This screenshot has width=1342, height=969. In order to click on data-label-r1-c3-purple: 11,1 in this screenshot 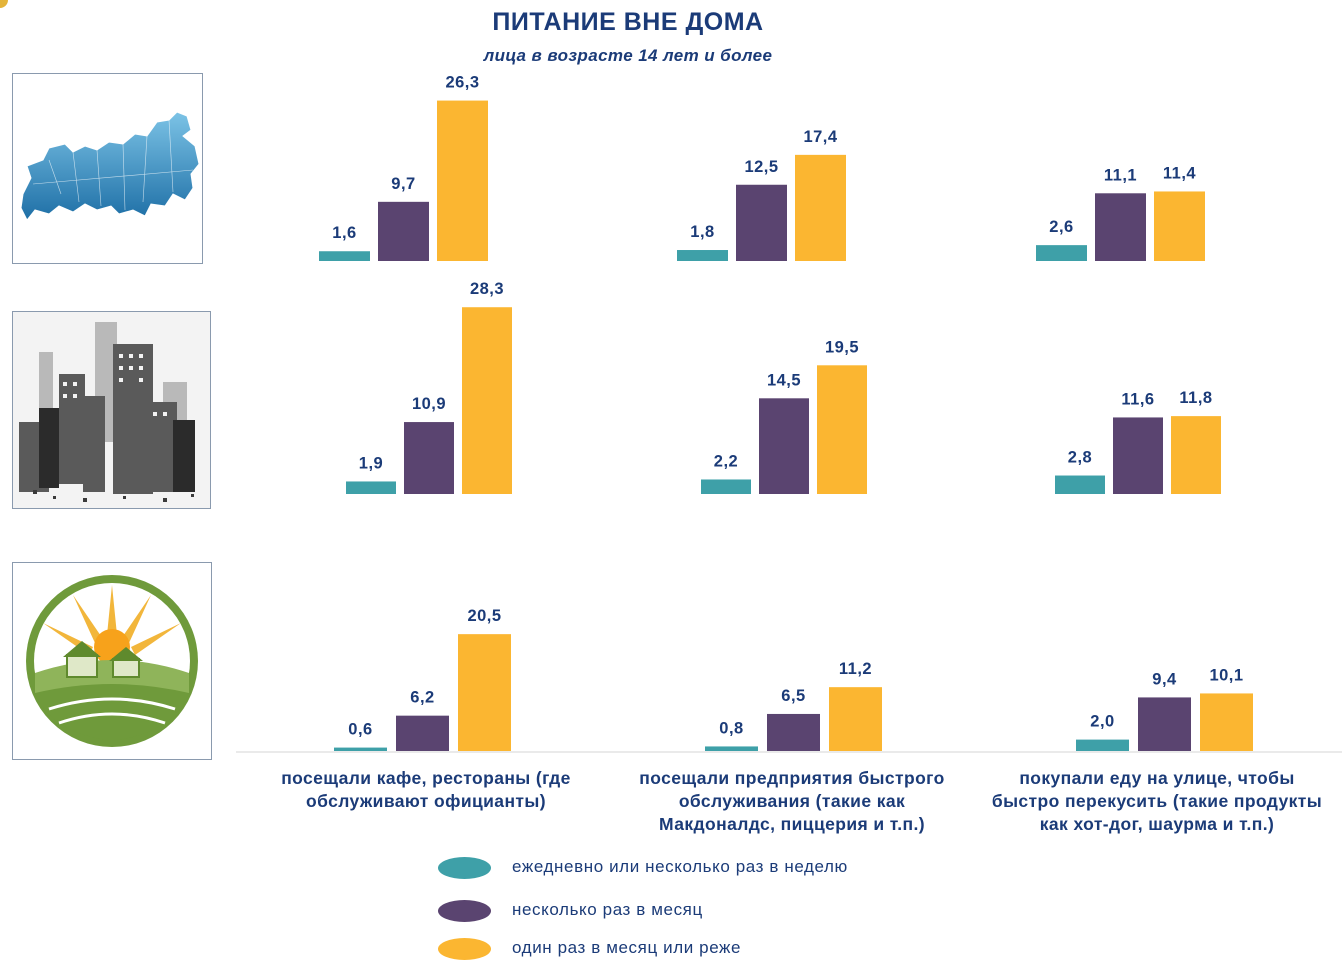, I will do `click(1120, 175)`.